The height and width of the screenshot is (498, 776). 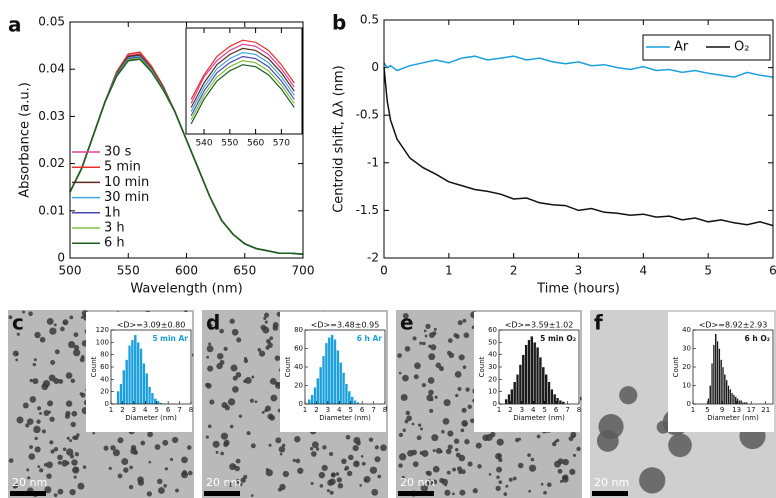 What do you see at coordinates (213, 323) in the screenshot?
I see `panel-label: d` at bounding box center [213, 323].